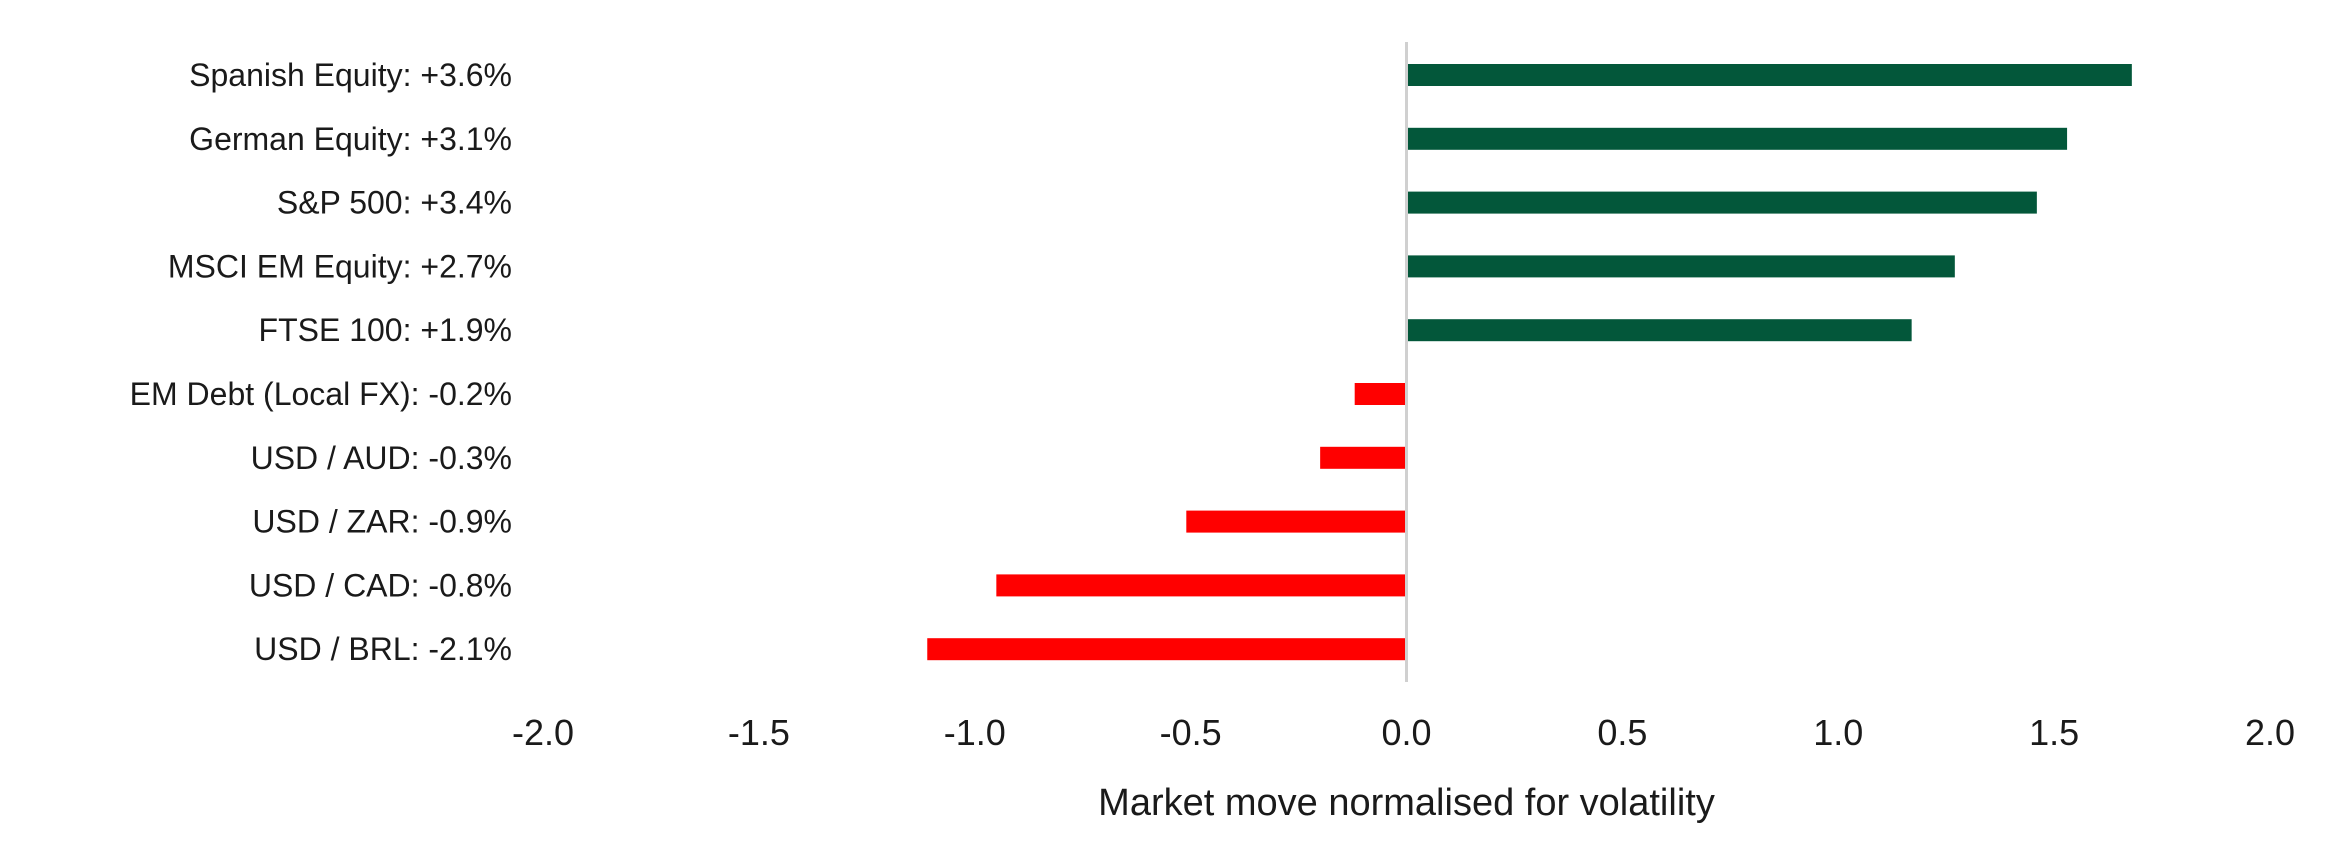  Describe the element at coordinates (380, 585) in the screenshot. I see `category-label-8: USD / CAD: -0.8%` at that location.